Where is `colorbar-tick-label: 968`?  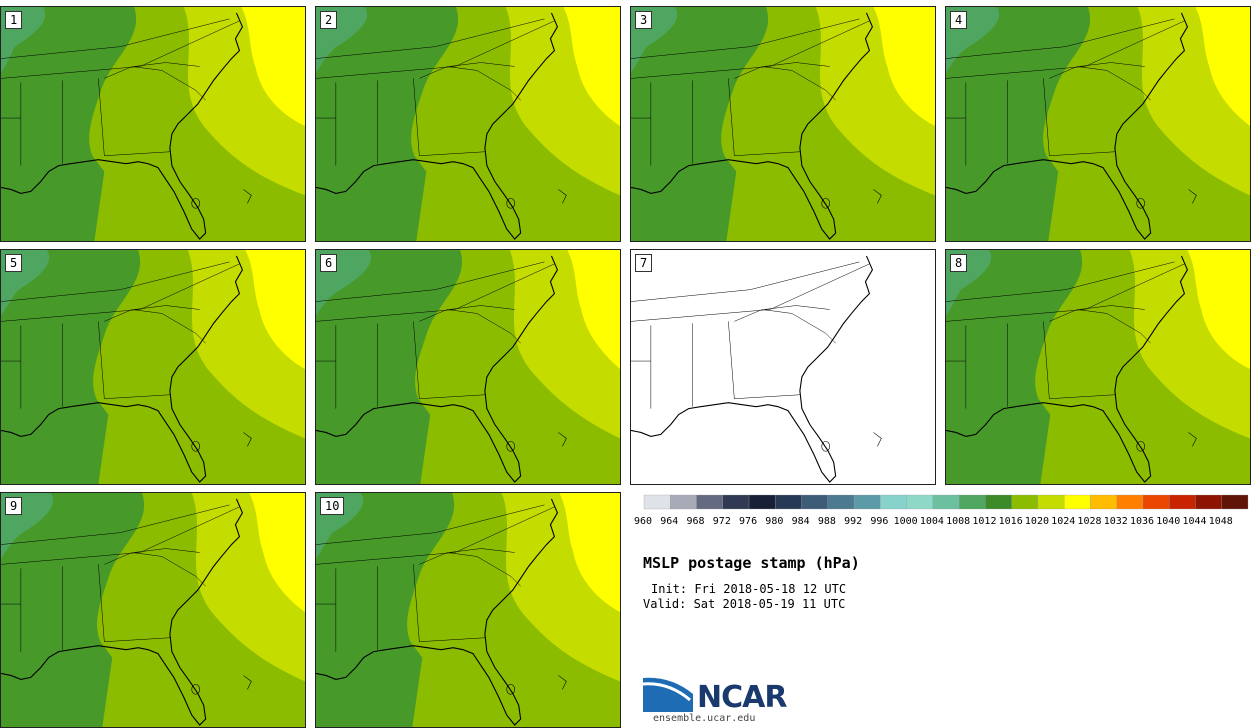
colorbar-tick-label: 968 is located at coordinates (695, 521).